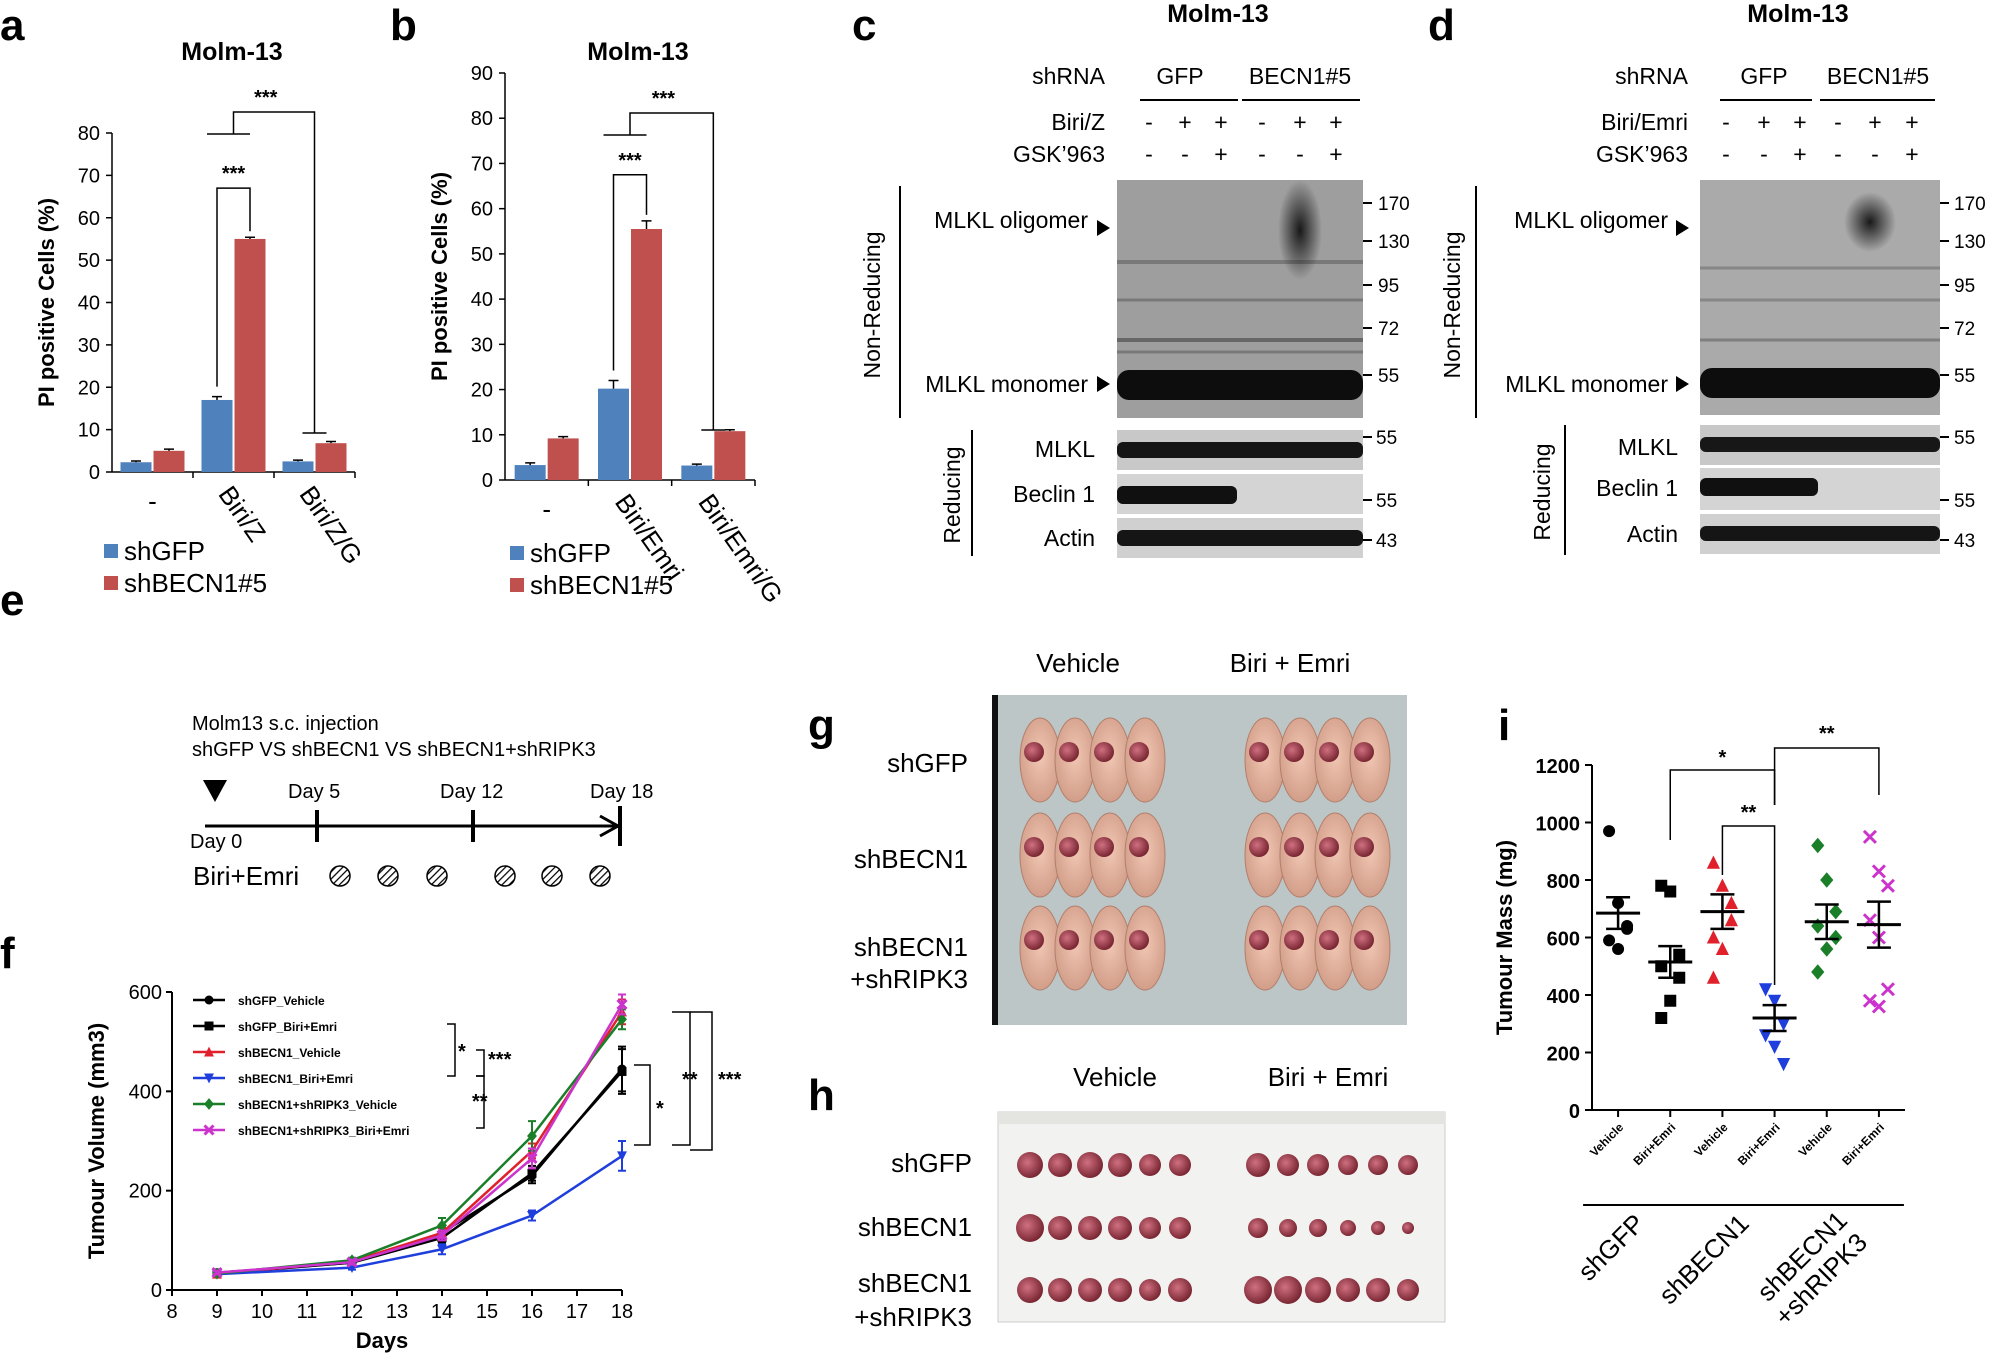  I want to click on y-tick-label: 20, so click(89, 388).